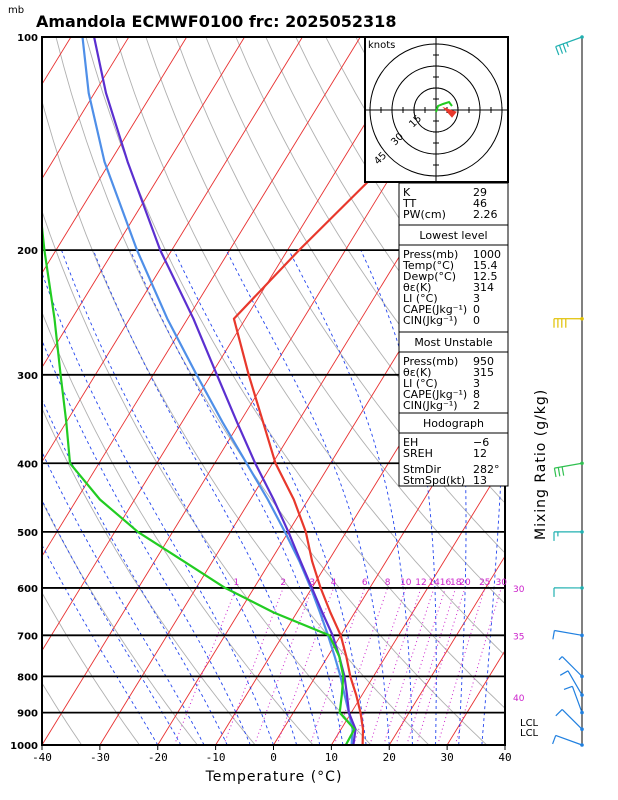  I want to click on hodograph-trace, so click(444, 106).